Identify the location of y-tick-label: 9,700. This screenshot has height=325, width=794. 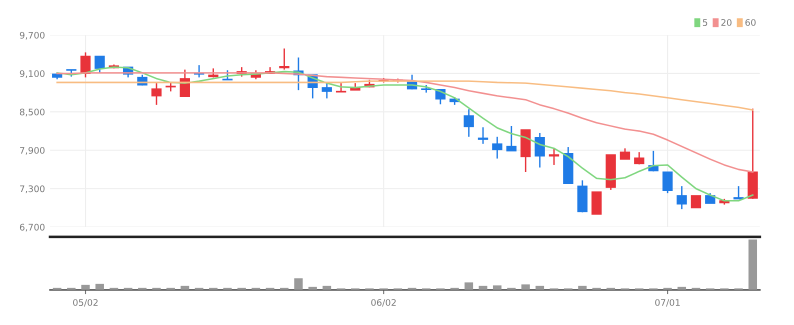
(32, 36).